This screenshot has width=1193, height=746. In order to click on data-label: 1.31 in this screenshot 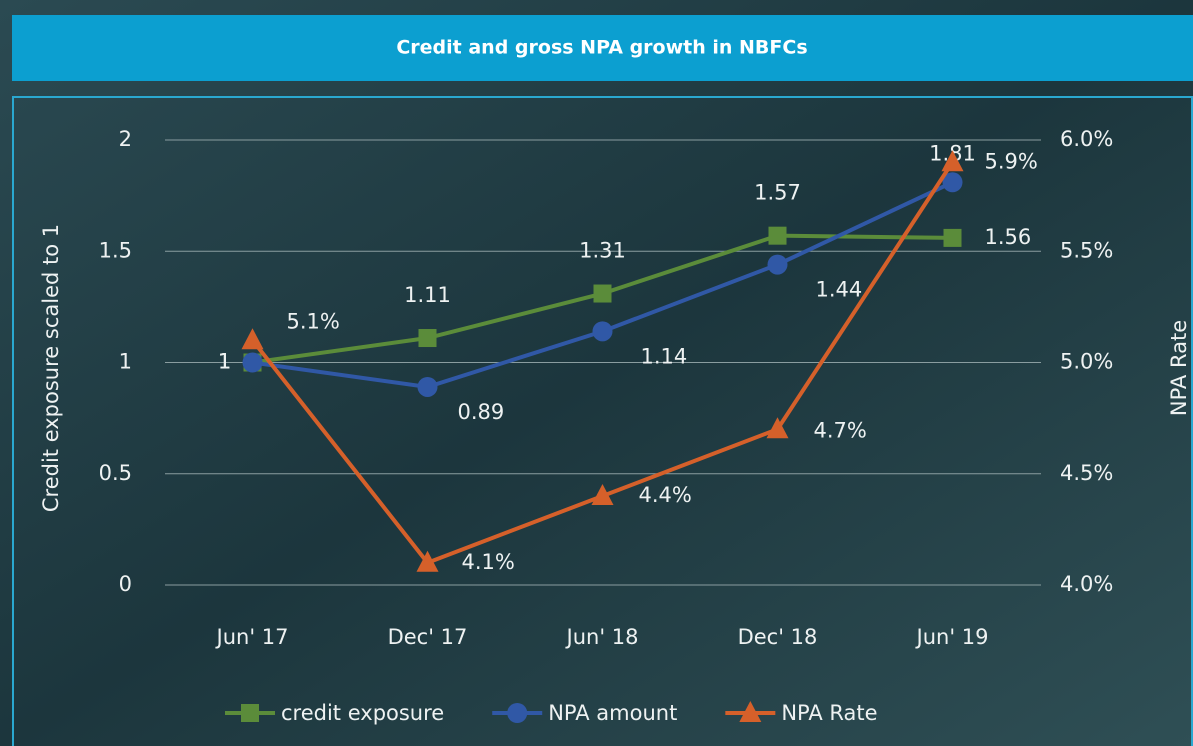, I will do `click(602, 251)`.